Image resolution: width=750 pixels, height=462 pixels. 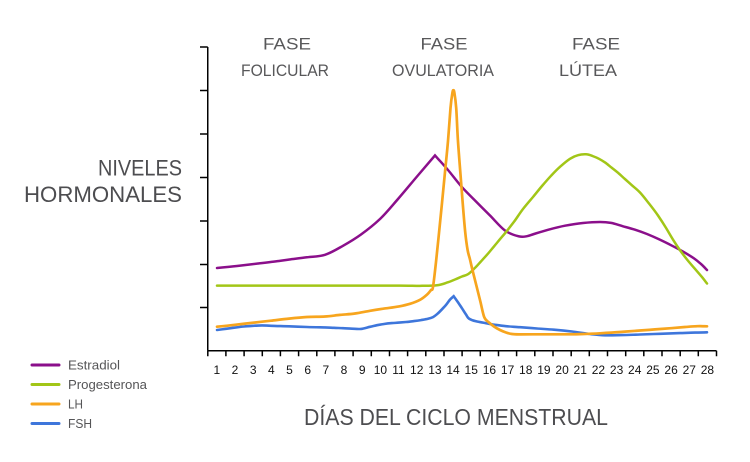 What do you see at coordinates (443, 70) in the screenshot?
I see `svg-text: OVULATORIA` at bounding box center [443, 70].